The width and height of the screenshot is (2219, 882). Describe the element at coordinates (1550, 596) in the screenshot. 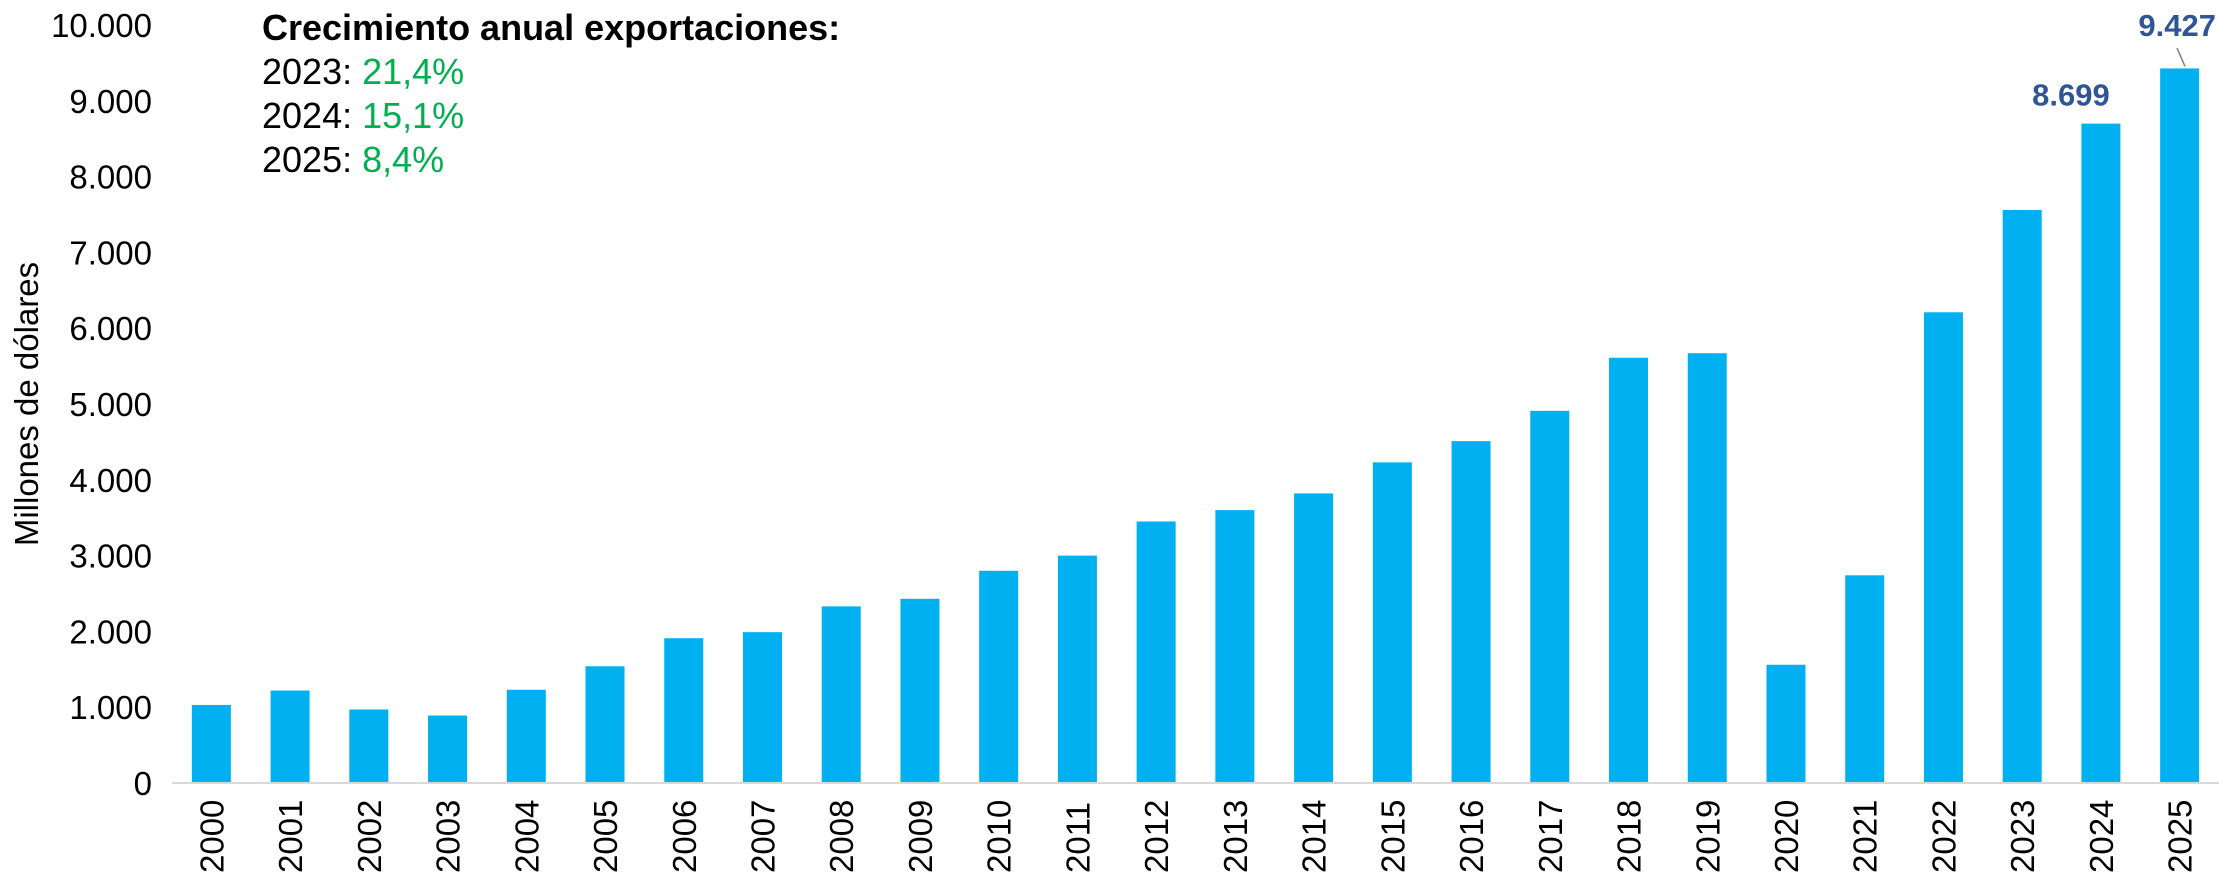

I see `bar-2017` at that location.